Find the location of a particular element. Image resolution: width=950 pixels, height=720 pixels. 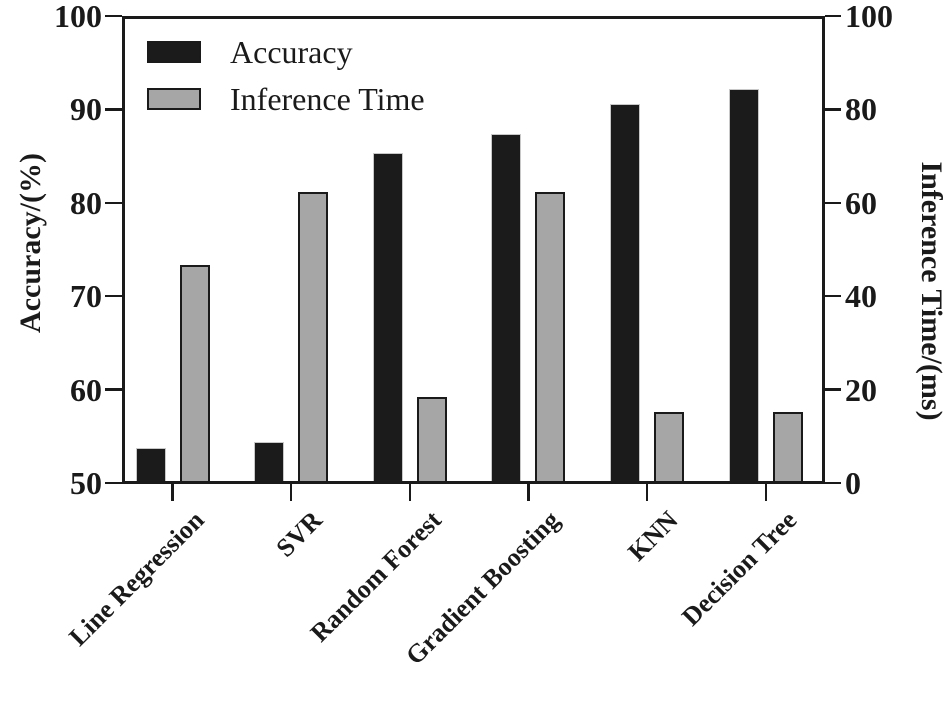

right-axis-tick-label-100: 100 is located at coordinates (869, 17).